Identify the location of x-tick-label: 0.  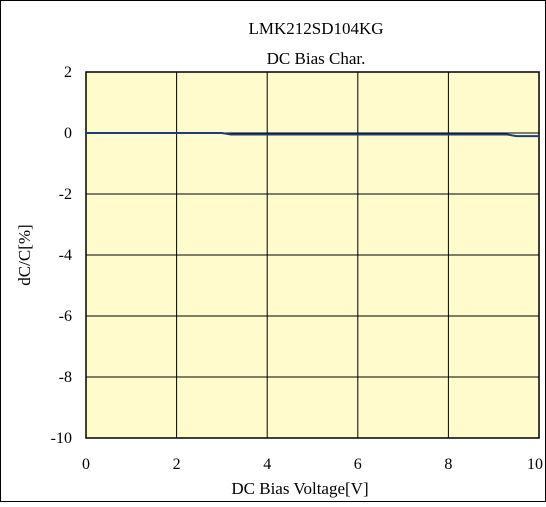
(86, 464).